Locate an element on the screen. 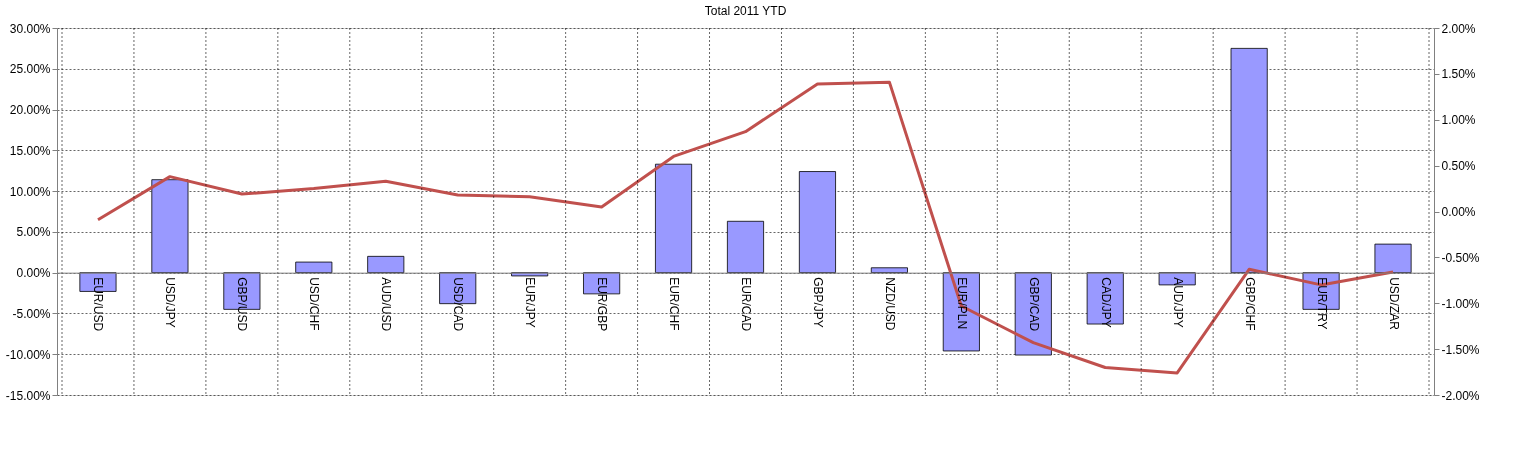  x-tick-label: CAD/JPY is located at coordinates (1105, 302).